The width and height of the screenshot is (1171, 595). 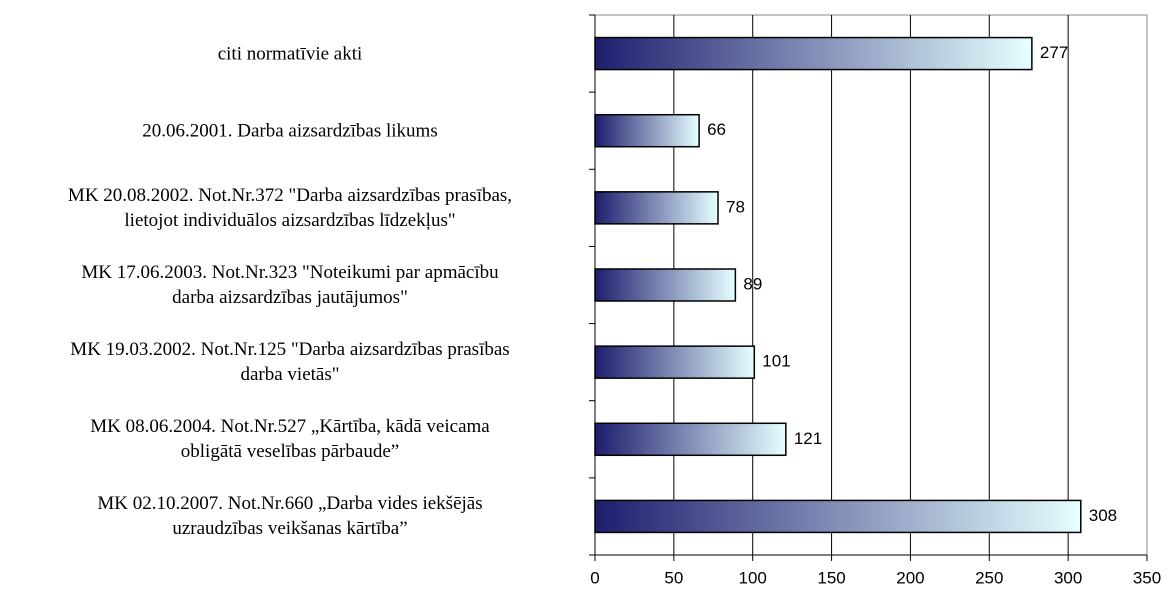 What do you see at coordinates (1054, 52) in the screenshot?
I see `value-label: 277` at bounding box center [1054, 52].